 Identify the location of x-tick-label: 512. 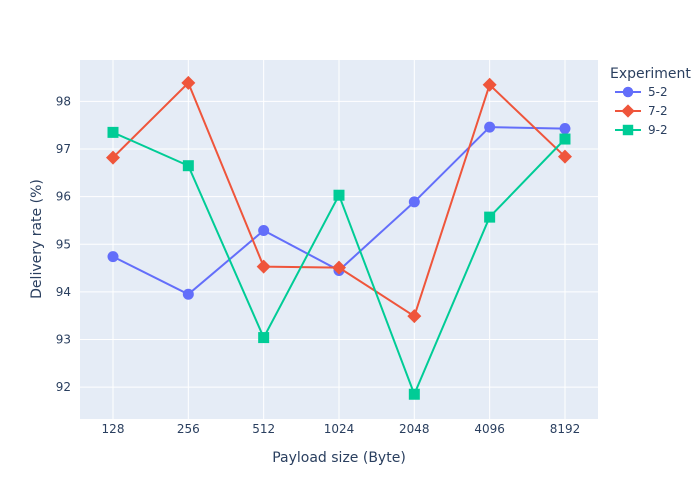
(263, 429).